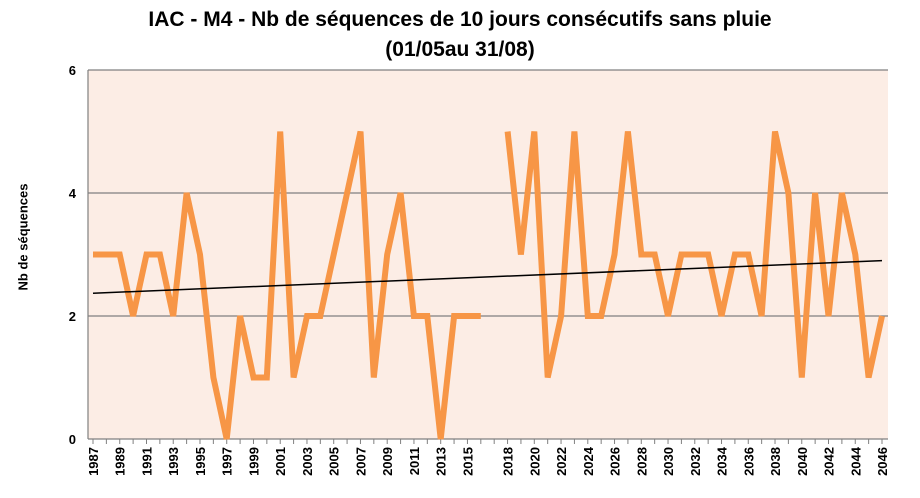 The width and height of the screenshot is (920, 498). I want to click on x-tick-label: 2032, so click(695, 461).